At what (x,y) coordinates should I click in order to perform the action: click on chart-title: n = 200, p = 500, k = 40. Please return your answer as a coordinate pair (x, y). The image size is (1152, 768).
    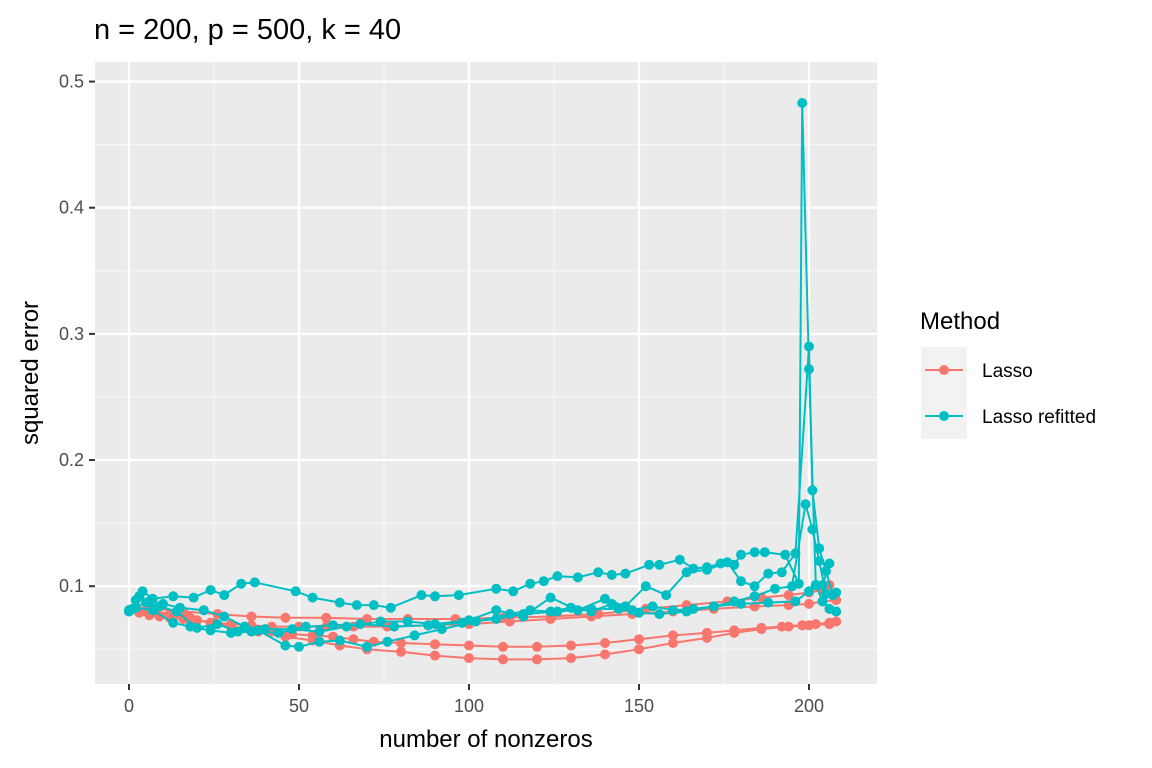
    Looking at the image, I should click on (247, 30).